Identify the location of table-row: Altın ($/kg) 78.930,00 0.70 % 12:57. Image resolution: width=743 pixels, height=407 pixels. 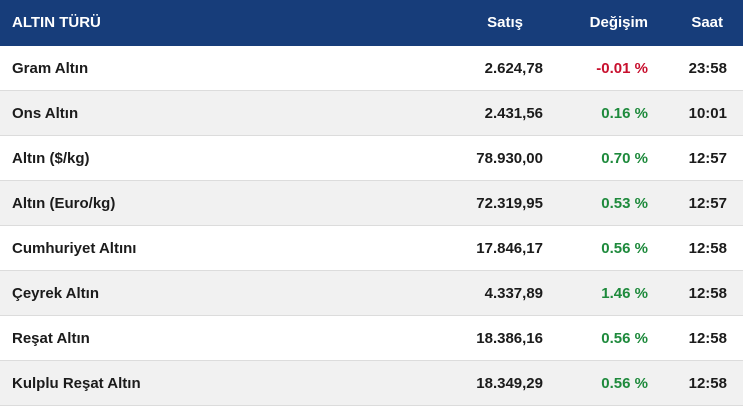
(371, 158).